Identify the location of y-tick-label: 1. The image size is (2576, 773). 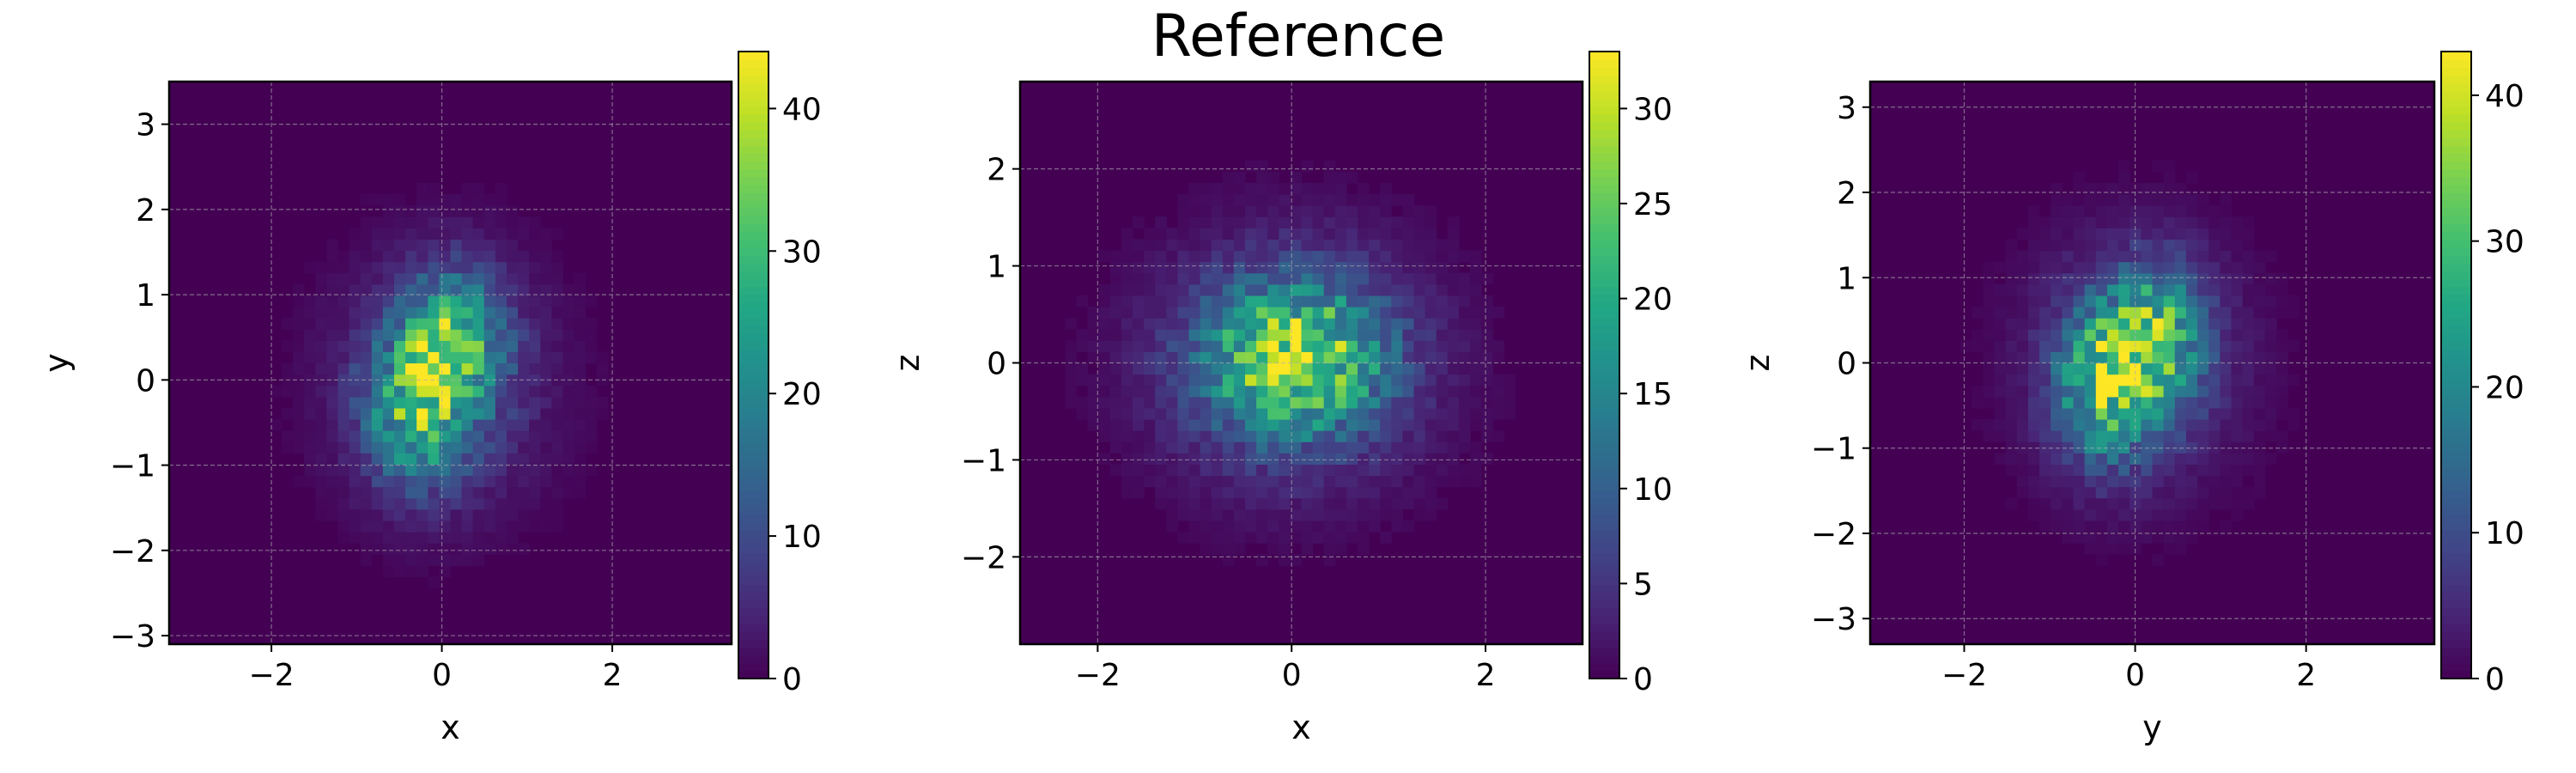
(145, 295).